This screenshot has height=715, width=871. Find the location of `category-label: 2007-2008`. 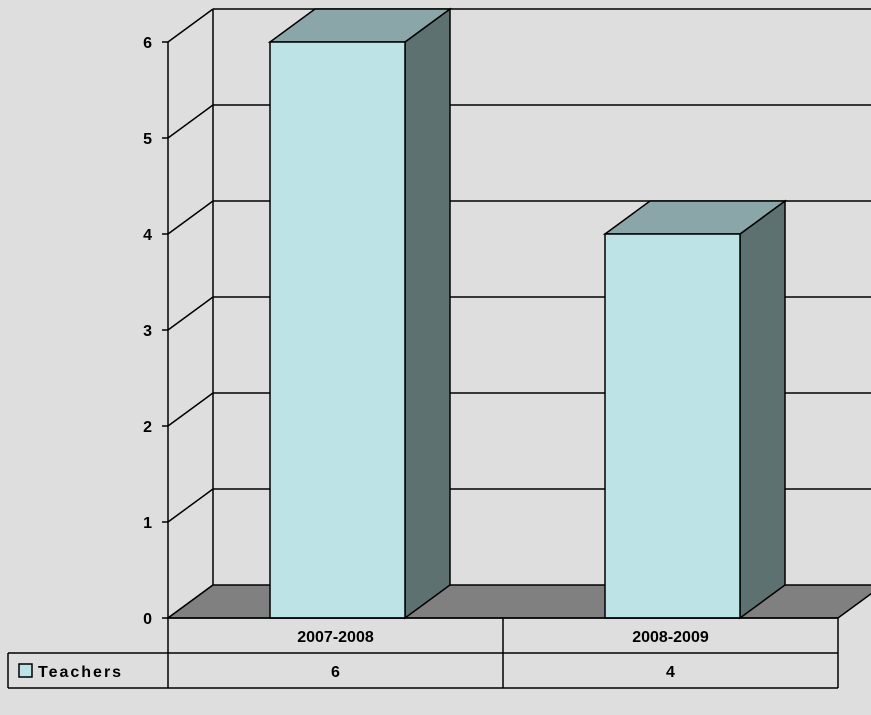

category-label: 2007-2008 is located at coordinates (335, 637).